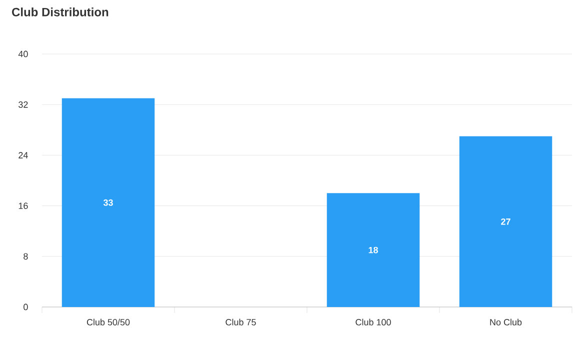 This screenshot has width=582, height=350. Describe the element at coordinates (26, 256) in the screenshot. I see `y-tick-label: 8` at that location.